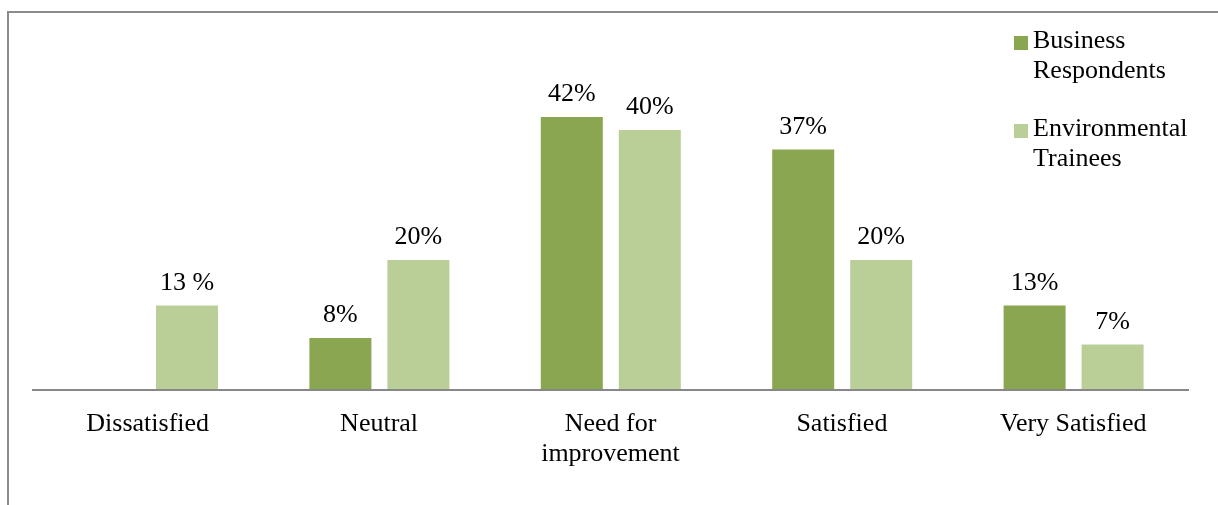 This screenshot has height=505, width=1218. Describe the element at coordinates (1034, 281) in the screenshot. I see `data-label: 13%` at that location.